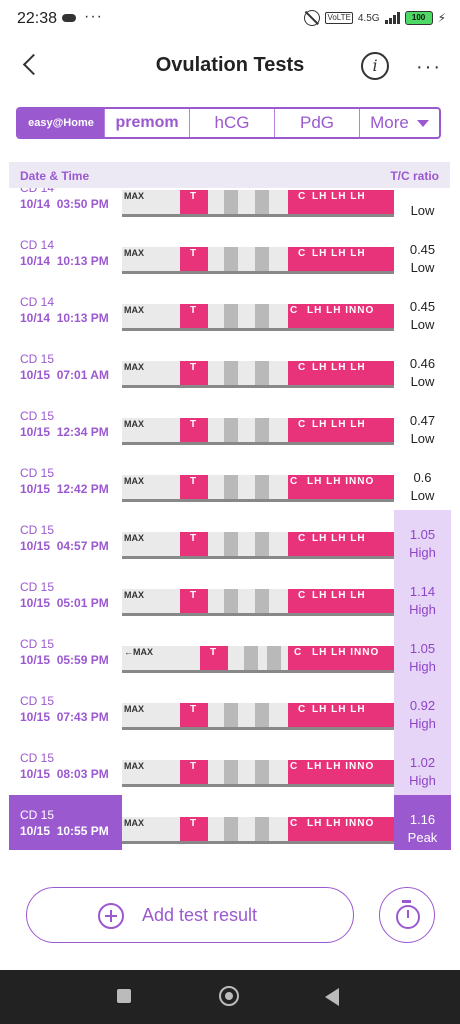 Image resolution: width=460 pixels, height=1024 pixels. Describe the element at coordinates (61, 123) in the screenshot. I see `tab-easy-at-home: easy@Home` at that location.